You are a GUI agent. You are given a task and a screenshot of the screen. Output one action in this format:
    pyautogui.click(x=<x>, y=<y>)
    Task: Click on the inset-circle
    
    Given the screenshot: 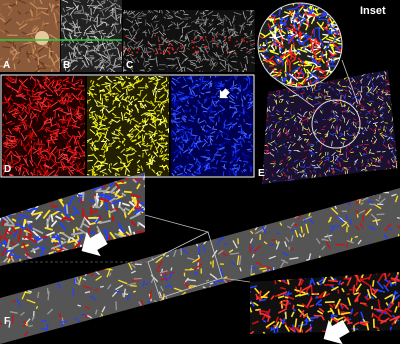 What is the action you would take?
    pyautogui.click(x=300, y=45)
    